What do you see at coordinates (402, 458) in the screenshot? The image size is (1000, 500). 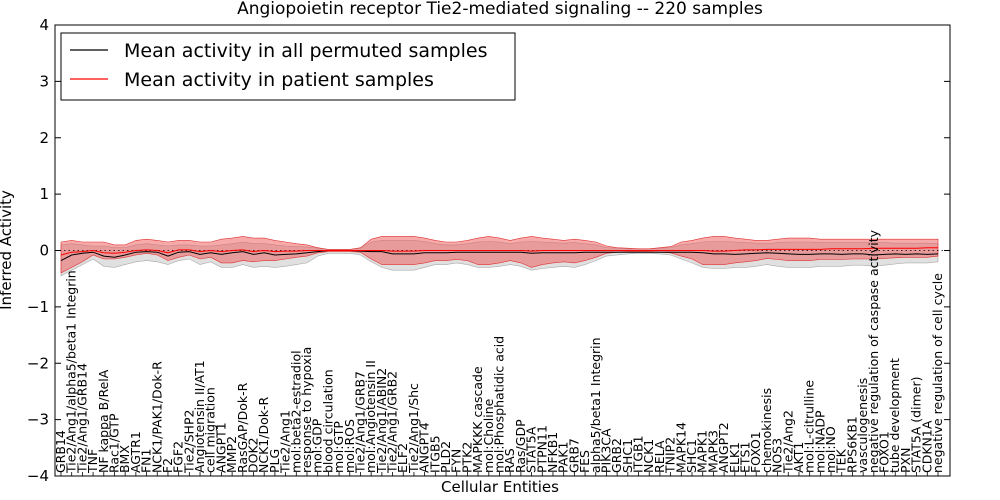 I see `x-tick-label: ELF2` at bounding box center [402, 458].